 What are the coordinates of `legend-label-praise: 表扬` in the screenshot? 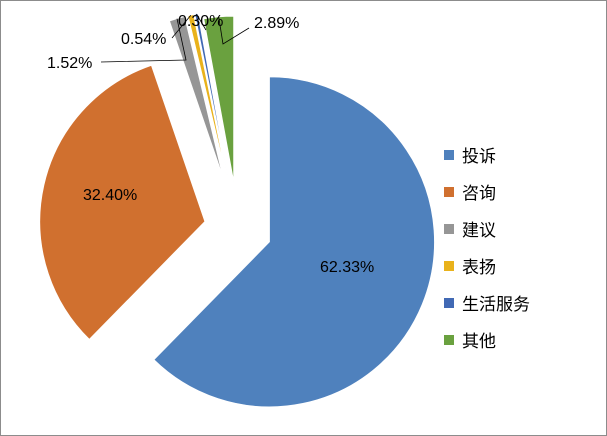 It's located at (479, 268).